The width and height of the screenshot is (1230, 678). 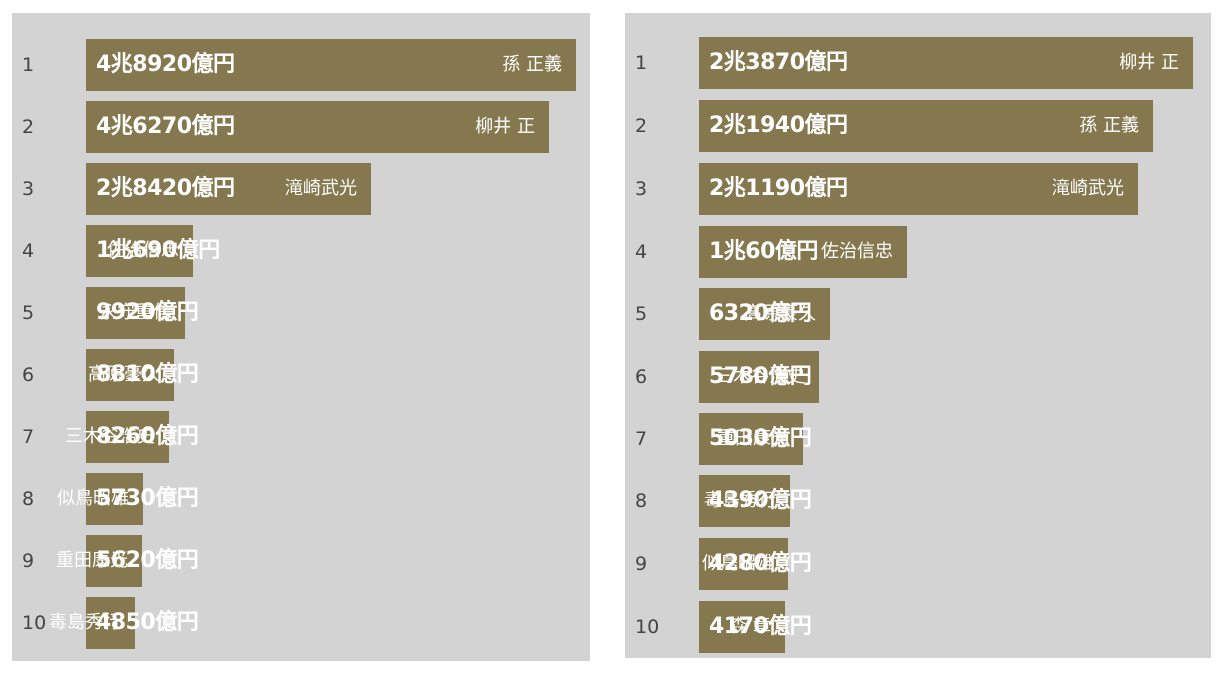 What do you see at coordinates (918, 252) in the screenshot?
I see `ranking-row: 4 1兆60億円 佐治信忠` at bounding box center [918, 252].